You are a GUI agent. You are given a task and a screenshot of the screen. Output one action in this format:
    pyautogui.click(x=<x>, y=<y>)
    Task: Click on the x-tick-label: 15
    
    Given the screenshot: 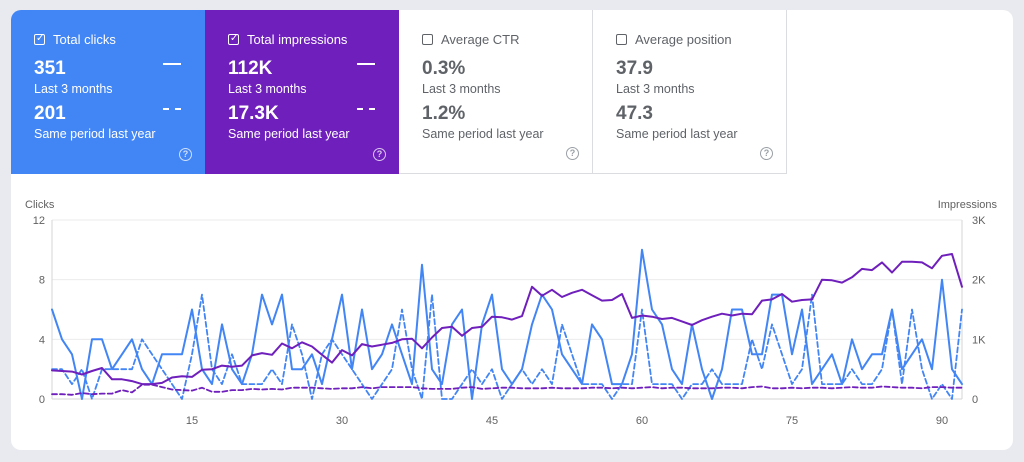 What is the action you would take?
    pyautogui.click(x=192, y=421)
    